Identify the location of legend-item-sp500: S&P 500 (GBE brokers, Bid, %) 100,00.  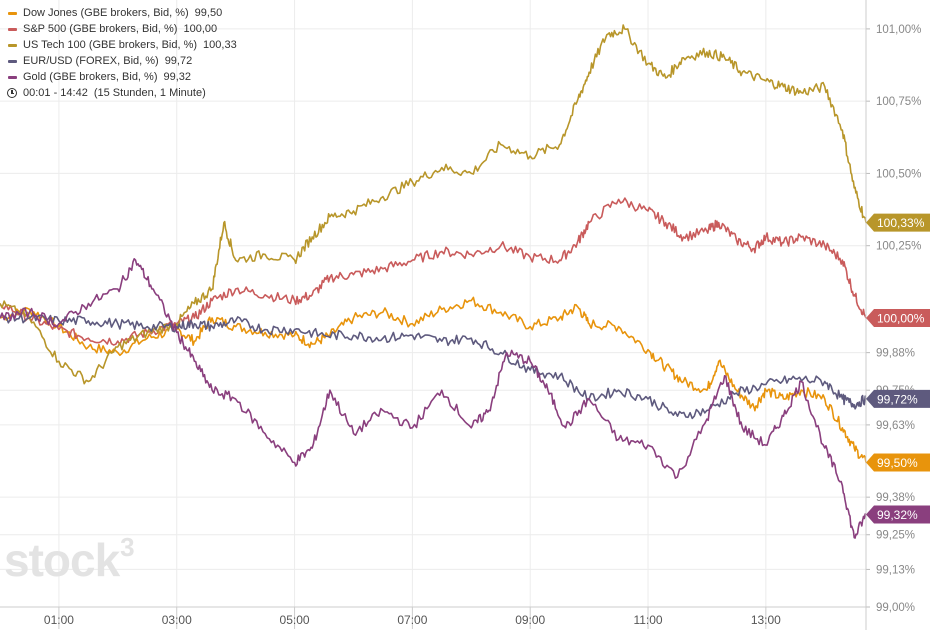
(122, 29).